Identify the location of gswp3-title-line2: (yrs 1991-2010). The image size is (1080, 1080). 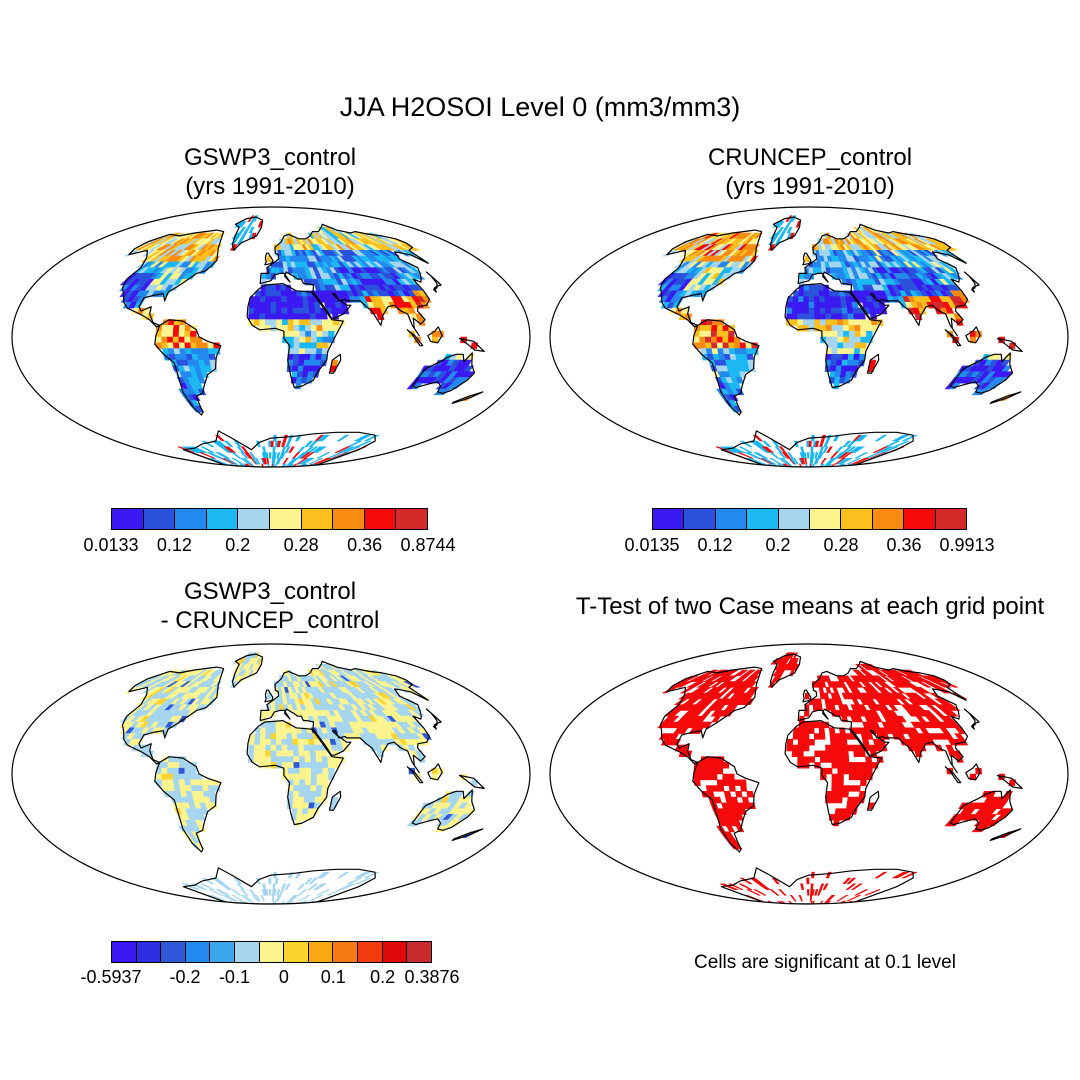
(270, 186).